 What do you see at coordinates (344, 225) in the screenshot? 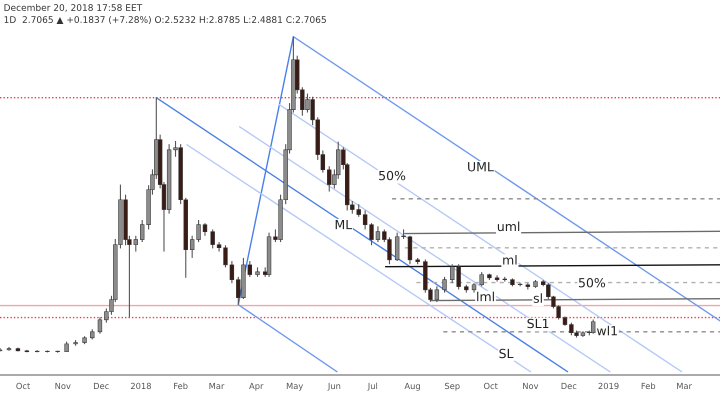
I see `annotation: ML` at bounding box center [344, 225].